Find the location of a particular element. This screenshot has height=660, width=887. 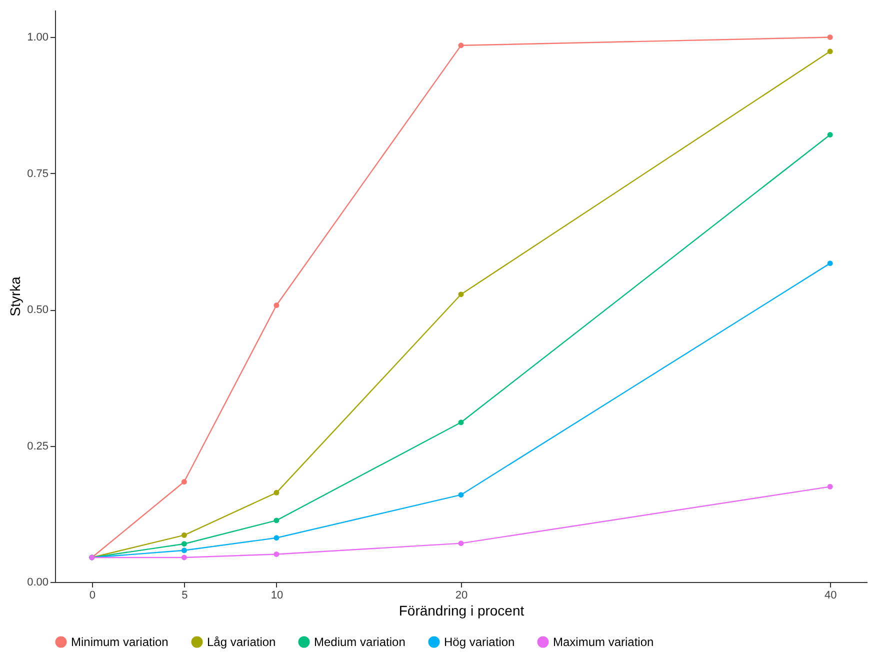

y-tick-label: 0.75 is located at coordinates (37, 174).